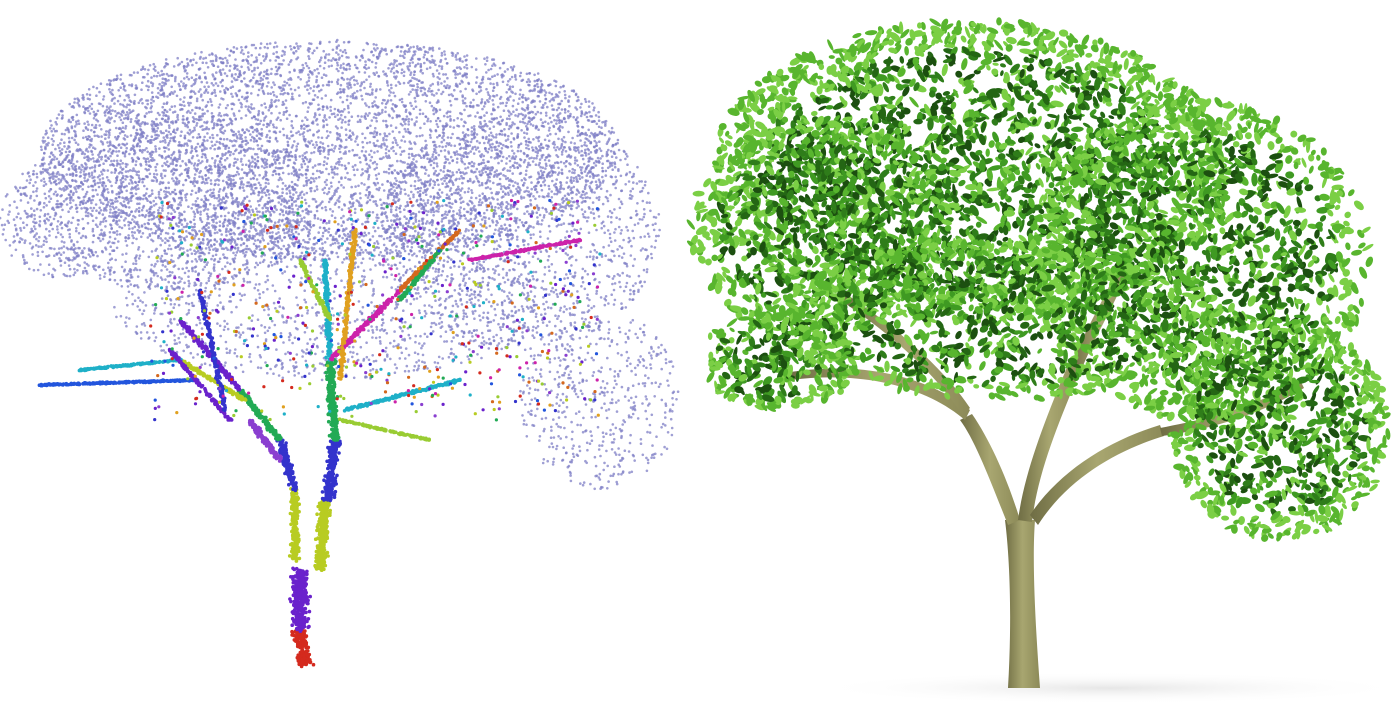 The width and height of the screenshot is (1395, 720). What do you see at coordinates (1102, 688) in the screenshot?
I see `ground-shadow` at bounding box center [1102, 688].